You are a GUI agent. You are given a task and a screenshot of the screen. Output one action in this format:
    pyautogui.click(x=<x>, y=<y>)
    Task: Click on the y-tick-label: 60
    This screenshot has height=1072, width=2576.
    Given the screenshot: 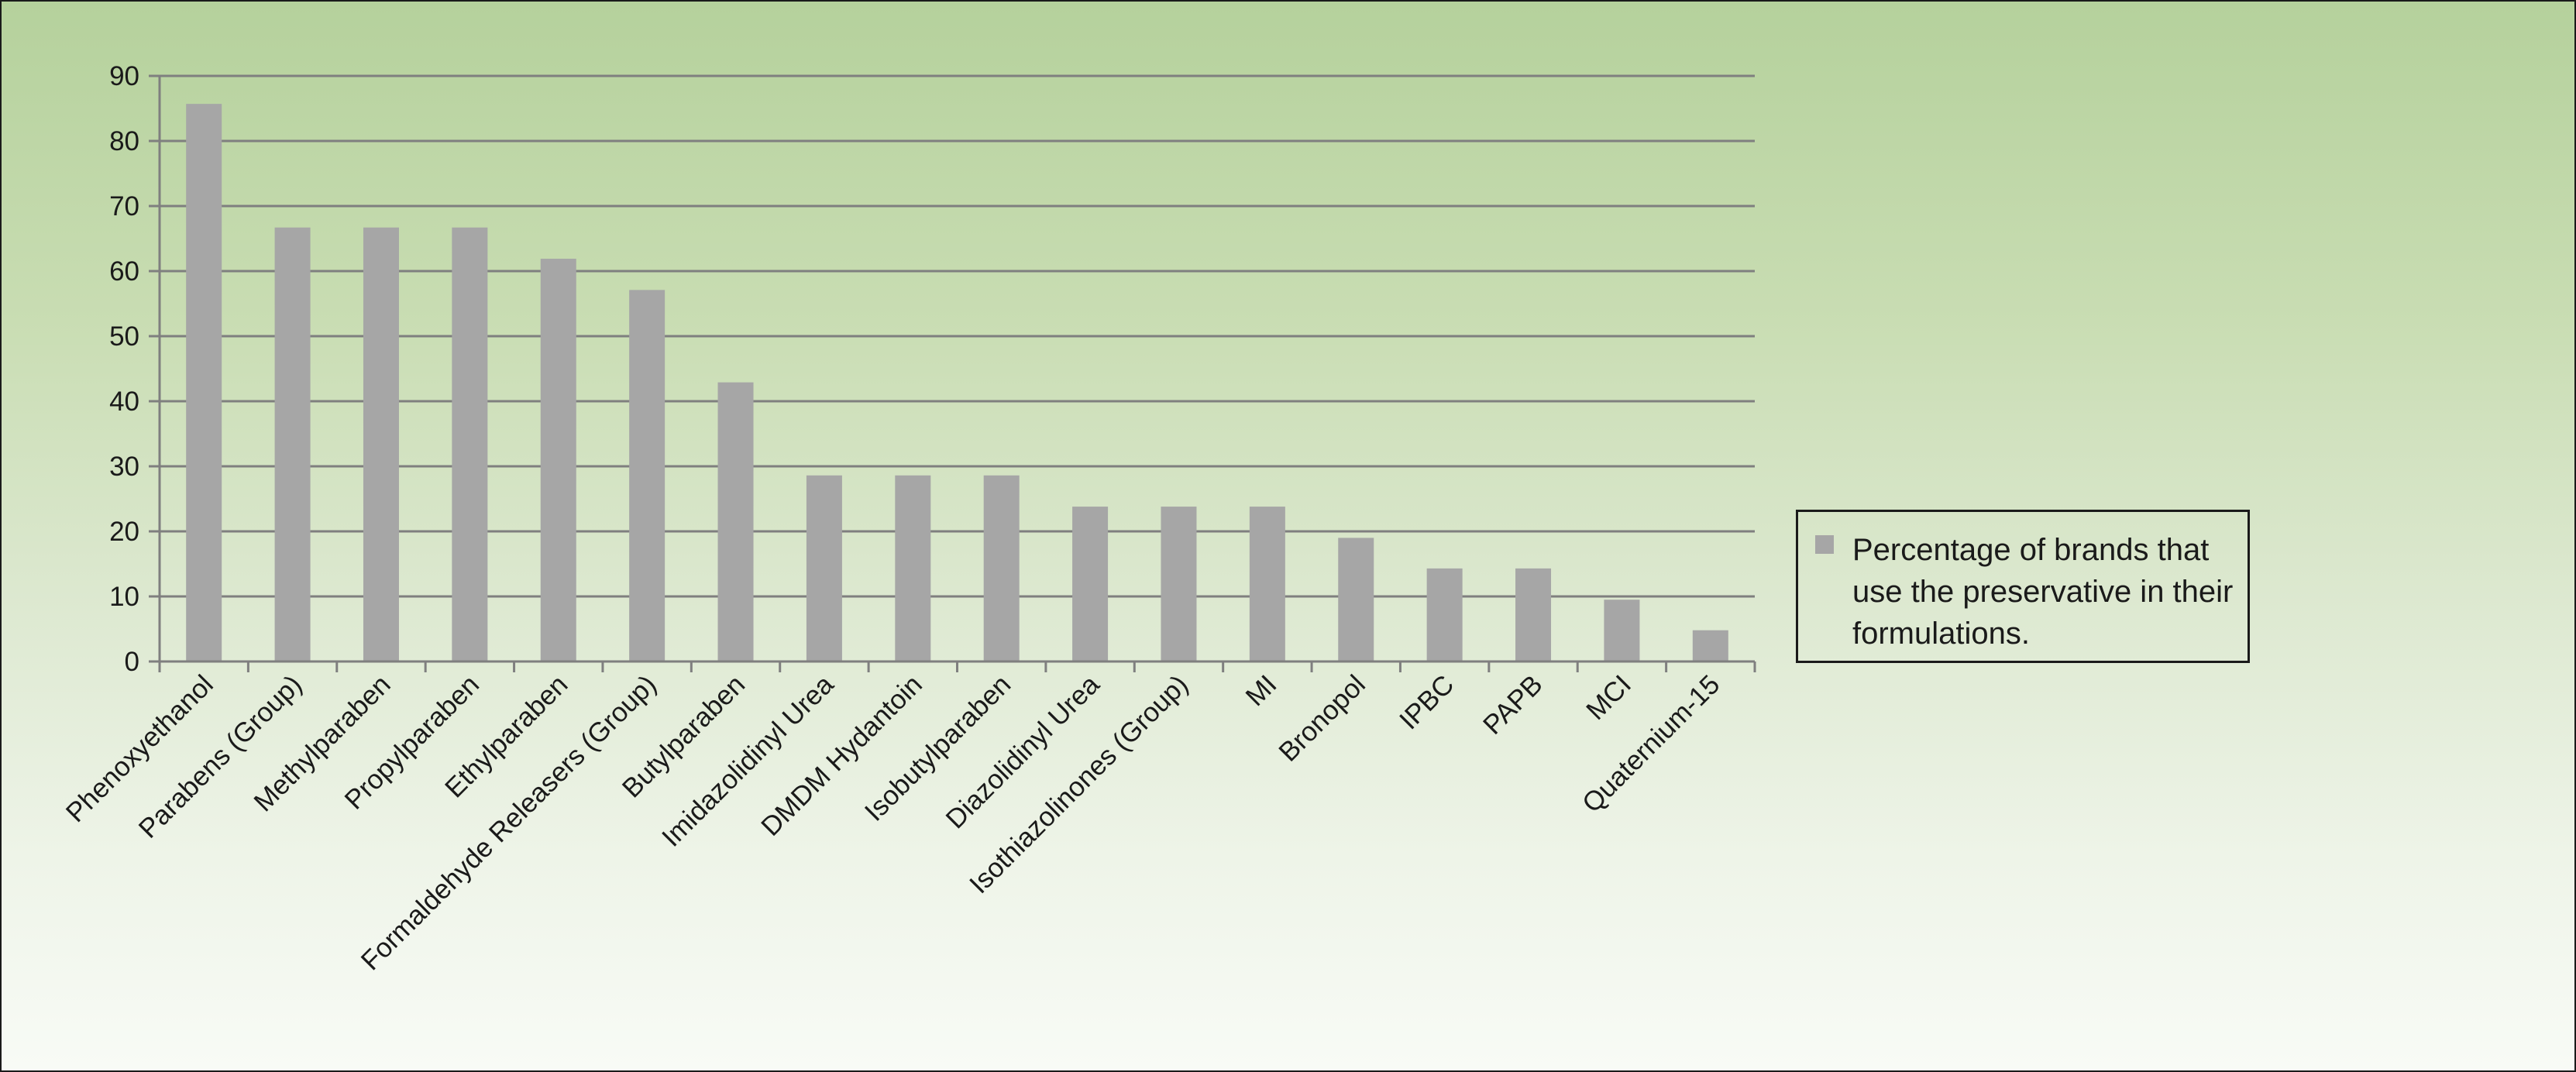 What is the action you would take?
    pyautogui.click(x=124, y=271)
    